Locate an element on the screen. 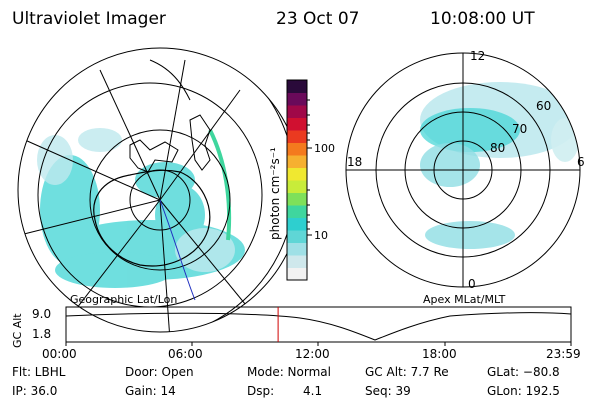  mlt-label-18: 18 is located at coordinates (354, 162).